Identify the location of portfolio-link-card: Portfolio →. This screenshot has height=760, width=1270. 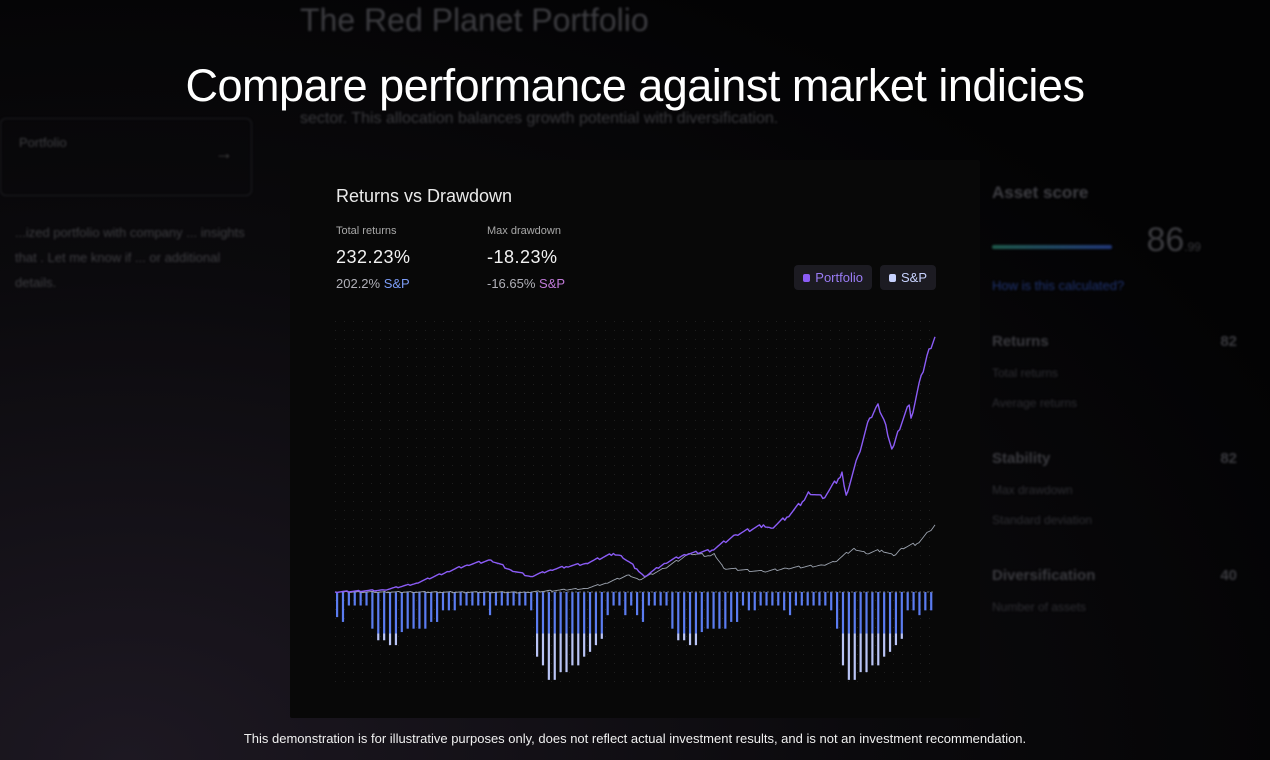
(126, 157).